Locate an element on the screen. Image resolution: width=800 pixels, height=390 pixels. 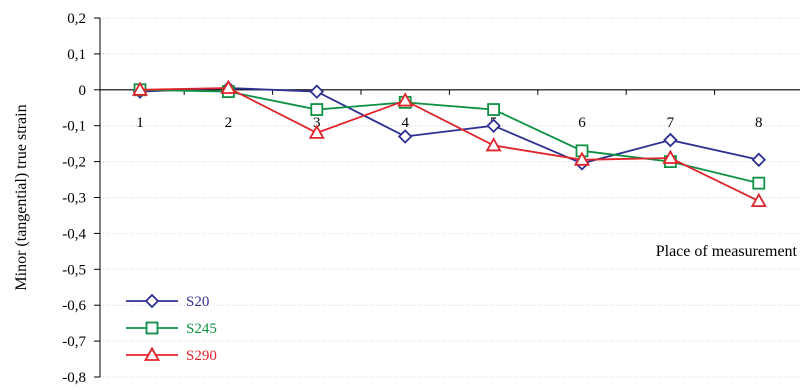
legend-item-S245: S245 is located at coordinates (171, 329).